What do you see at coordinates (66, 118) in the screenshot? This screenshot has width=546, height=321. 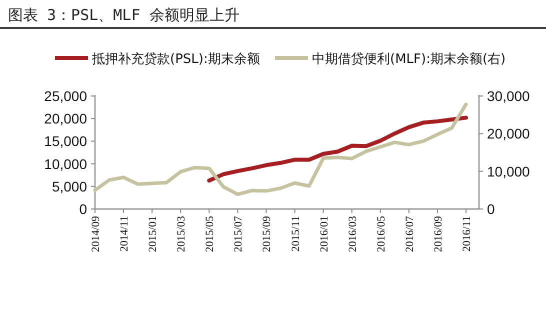 I see `y-tick-label: 20,000` at bounding box center [66, 118].